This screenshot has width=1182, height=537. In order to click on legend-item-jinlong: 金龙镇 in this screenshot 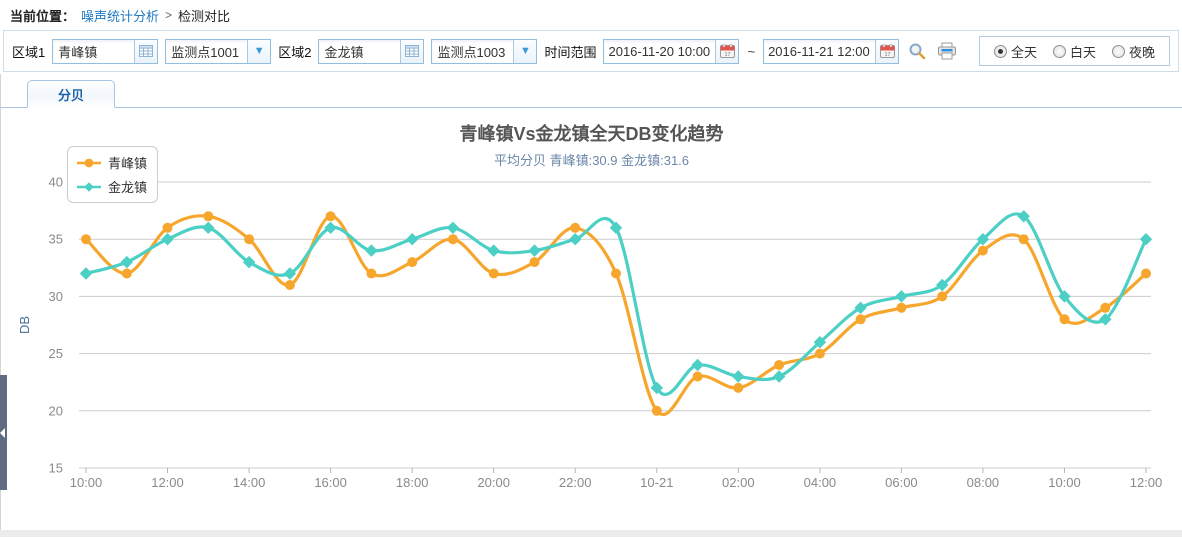, I will do `click(111, 186)`.